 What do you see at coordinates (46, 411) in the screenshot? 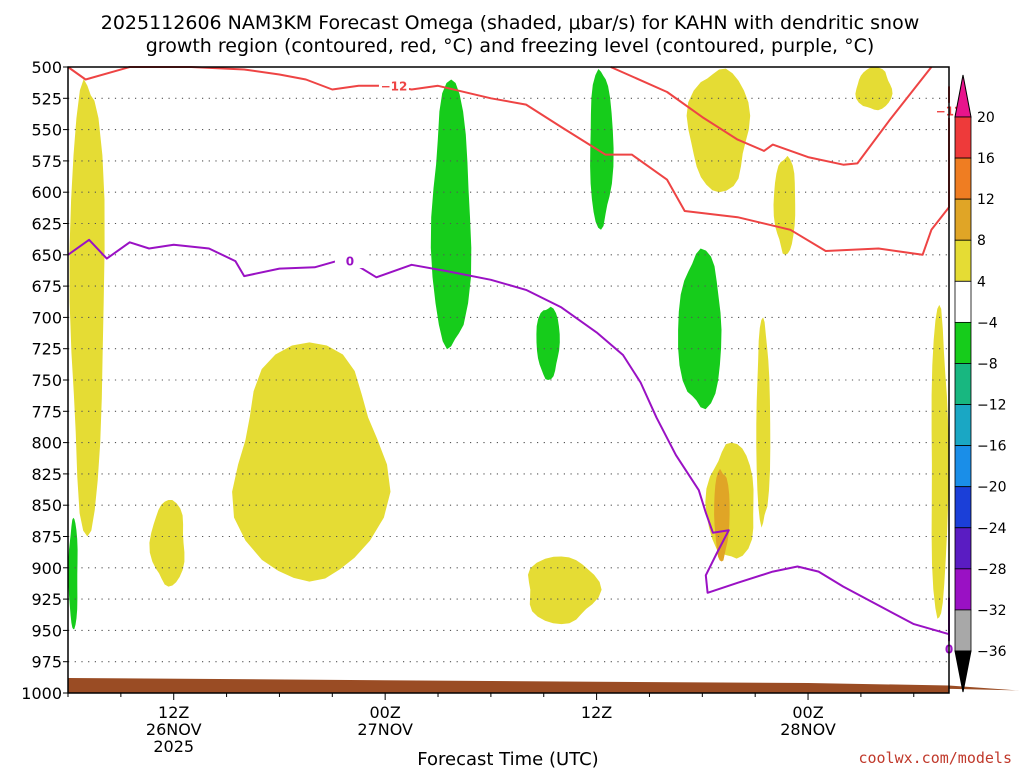
I see `y-tick-label: 775` at bounding box center [46, 411].